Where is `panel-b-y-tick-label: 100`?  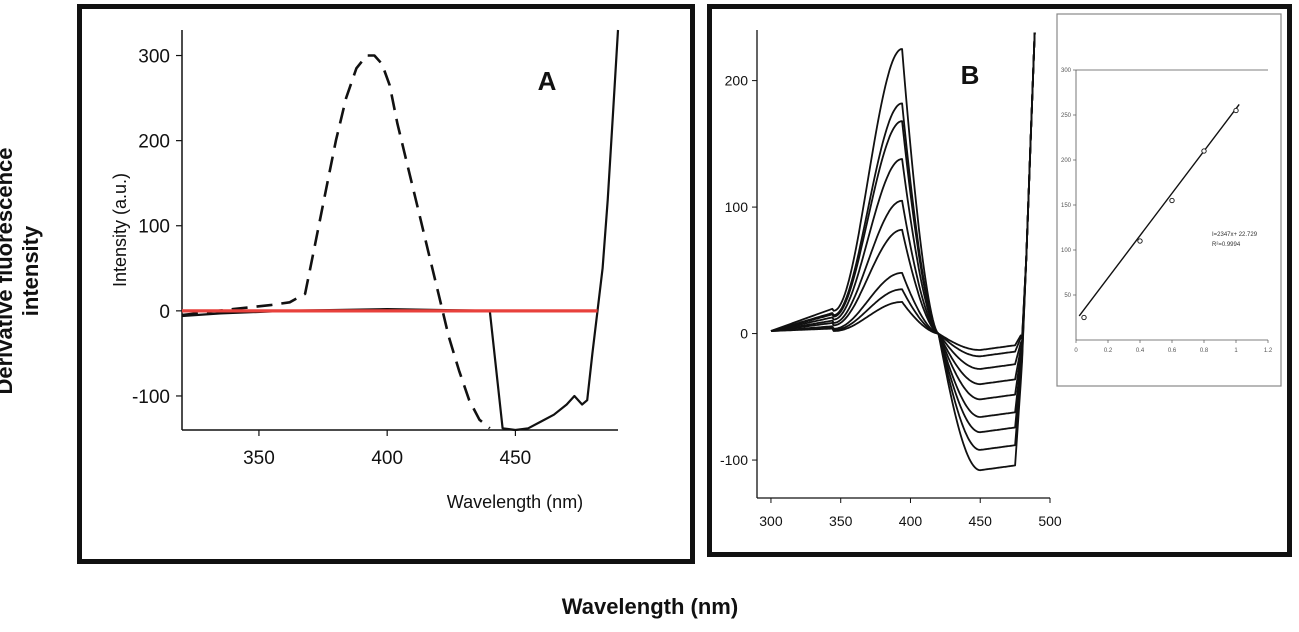
panel-b-y-tick-label: 100 is located at coordinates (737, 207).